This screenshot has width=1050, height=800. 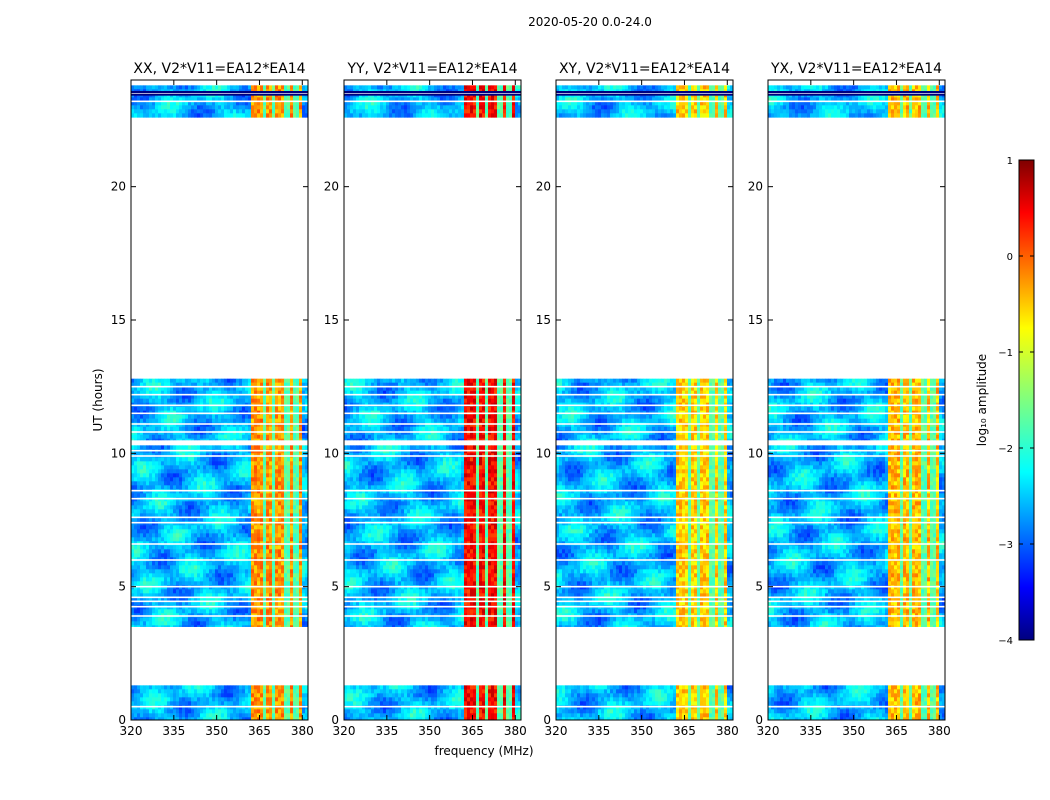 What do you see at coordinates (122, 720) in the screenshot?
I see `y-tick-label: 0` at bounding box center [122, 720].